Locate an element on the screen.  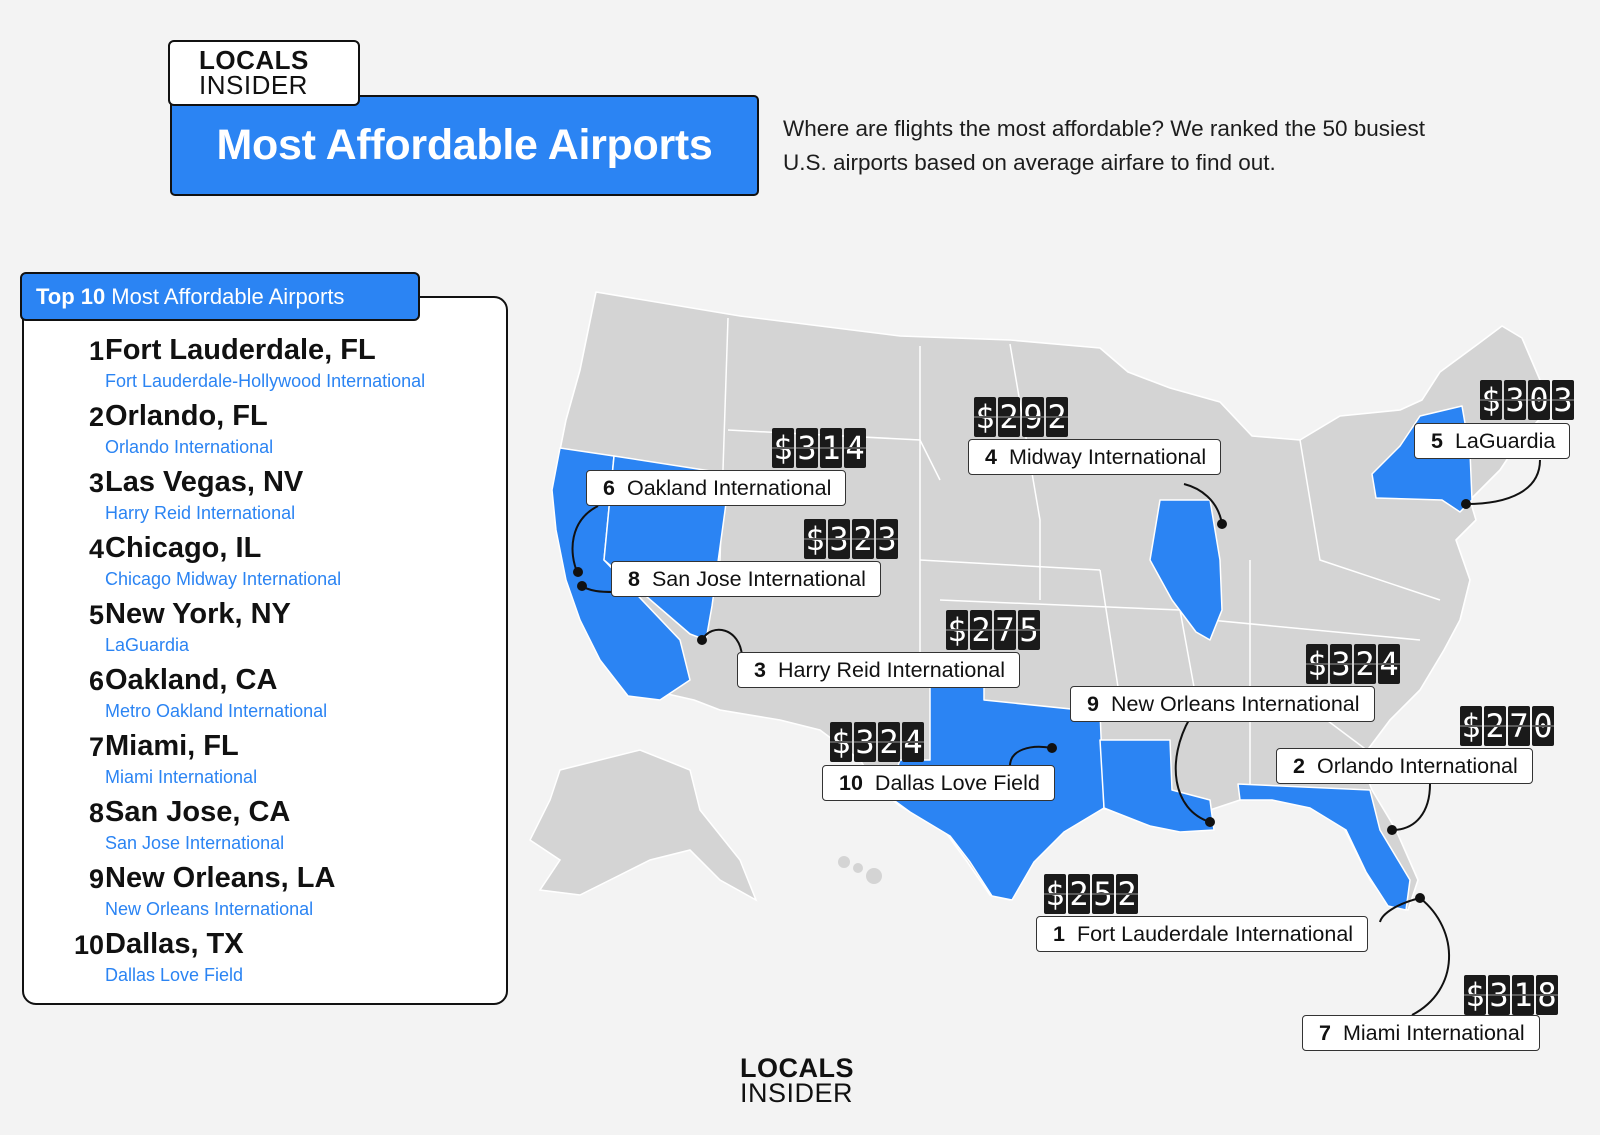
price-digit: 0 is located at coordinates (1539, 400).